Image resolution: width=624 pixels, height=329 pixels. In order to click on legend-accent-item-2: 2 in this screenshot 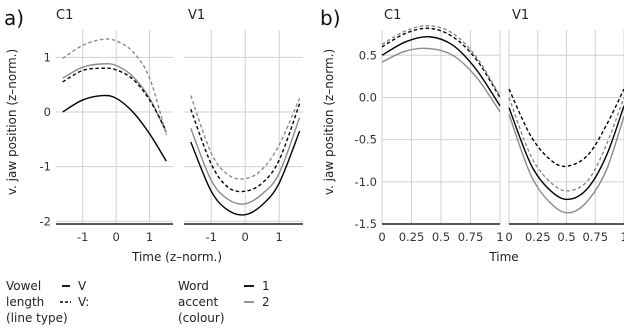, I will do `click(266, 302)`.